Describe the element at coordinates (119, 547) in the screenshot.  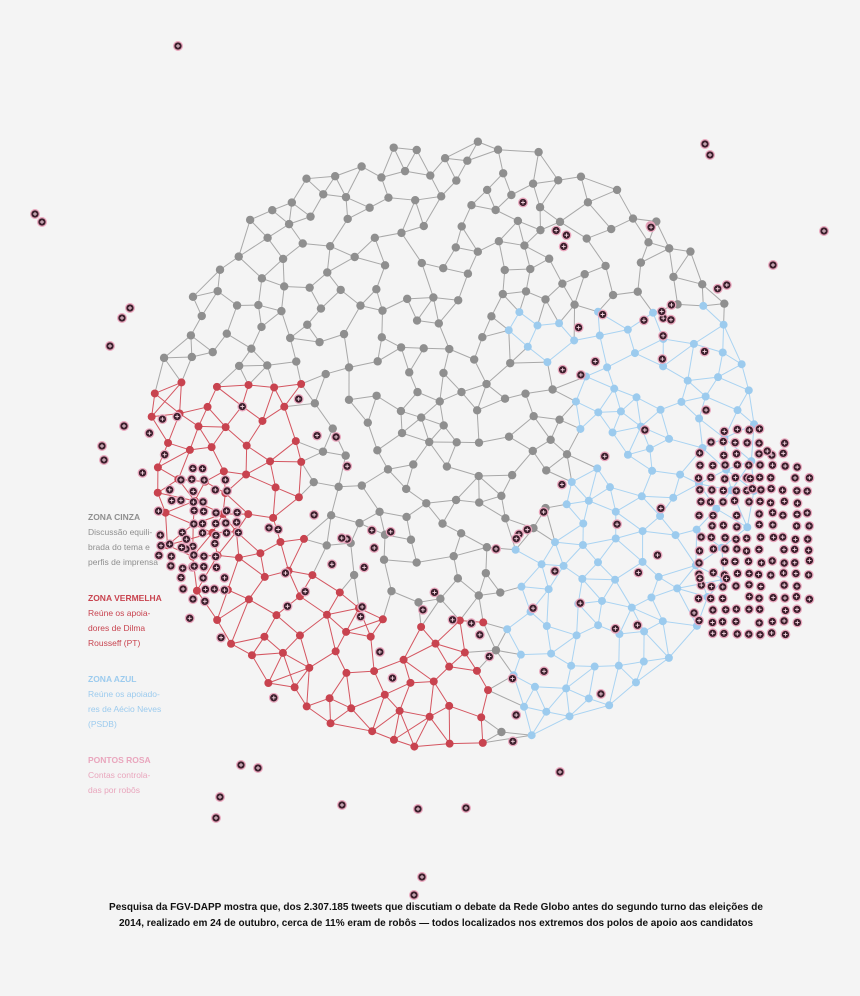
I see `legend-text: brada do tema e` at that location.